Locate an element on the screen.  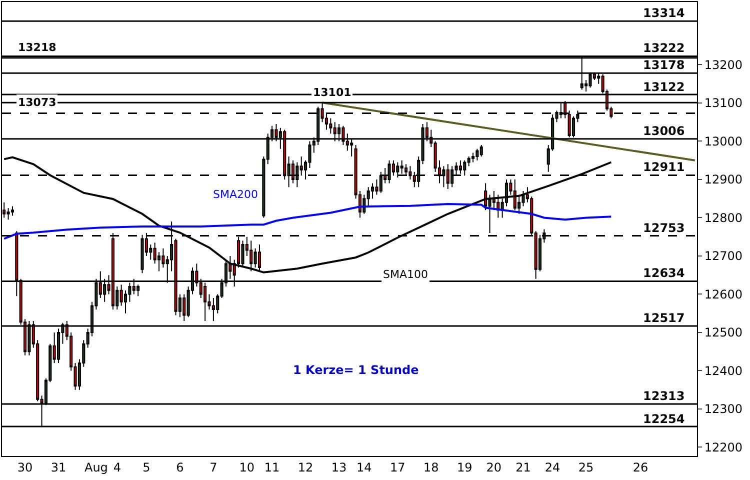
x-tick-label: 7 is located at coordinates (214, 467).